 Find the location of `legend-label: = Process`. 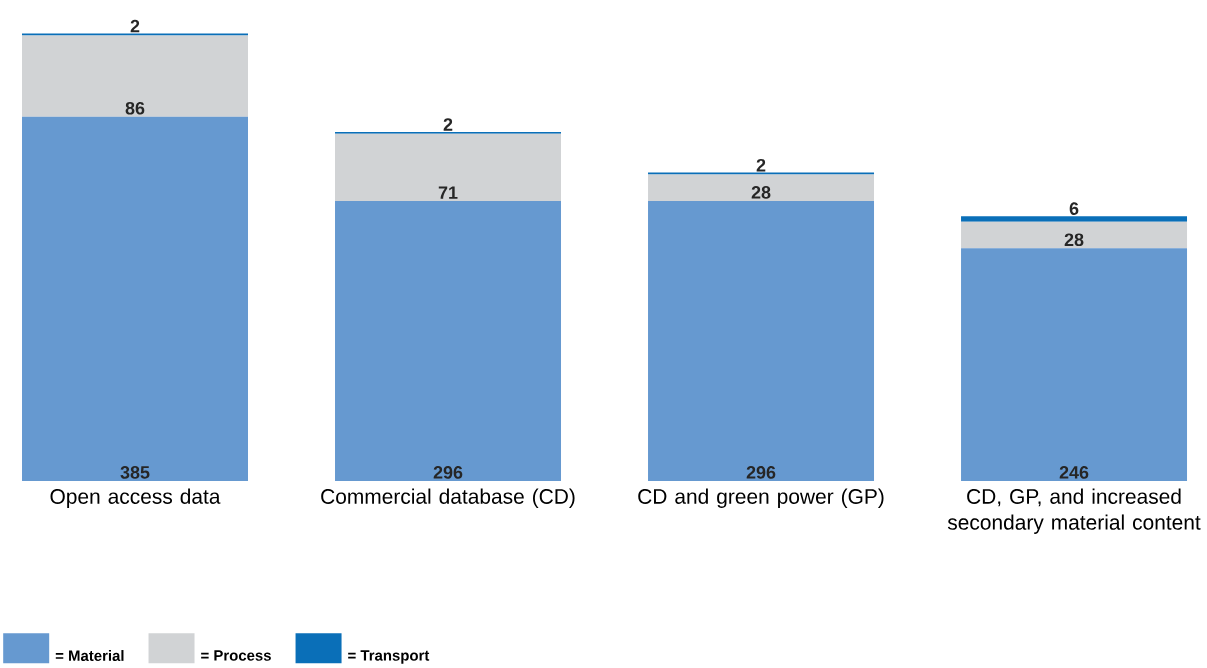

legend-label: = Process is located at coordinates (236, 655).